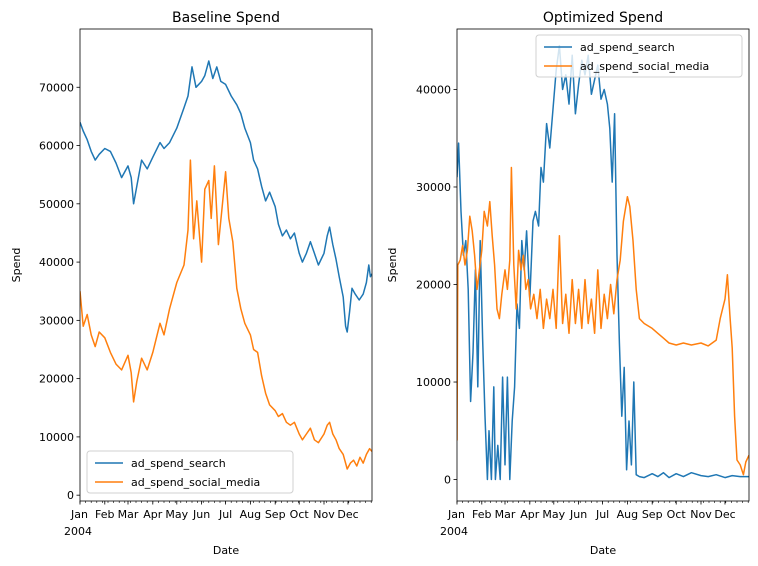 The image size is (758, 566). Describe the element at coordinates (56, 87) in the screenshot. I see `y-tick-label: 70000` at that location.